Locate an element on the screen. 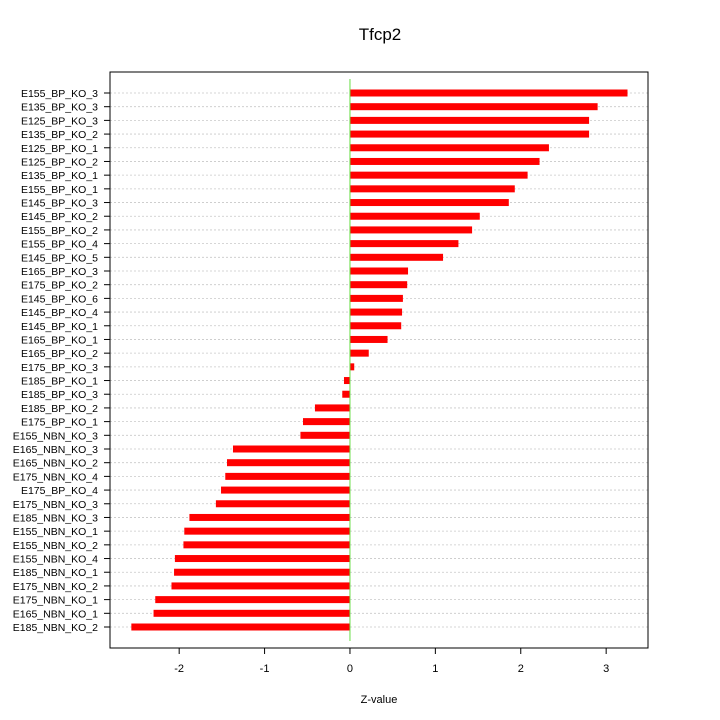 This screenshot has height=720, width=720. y-tick-label: E185_BP_KO_1 is located at coordinates (59, 382).